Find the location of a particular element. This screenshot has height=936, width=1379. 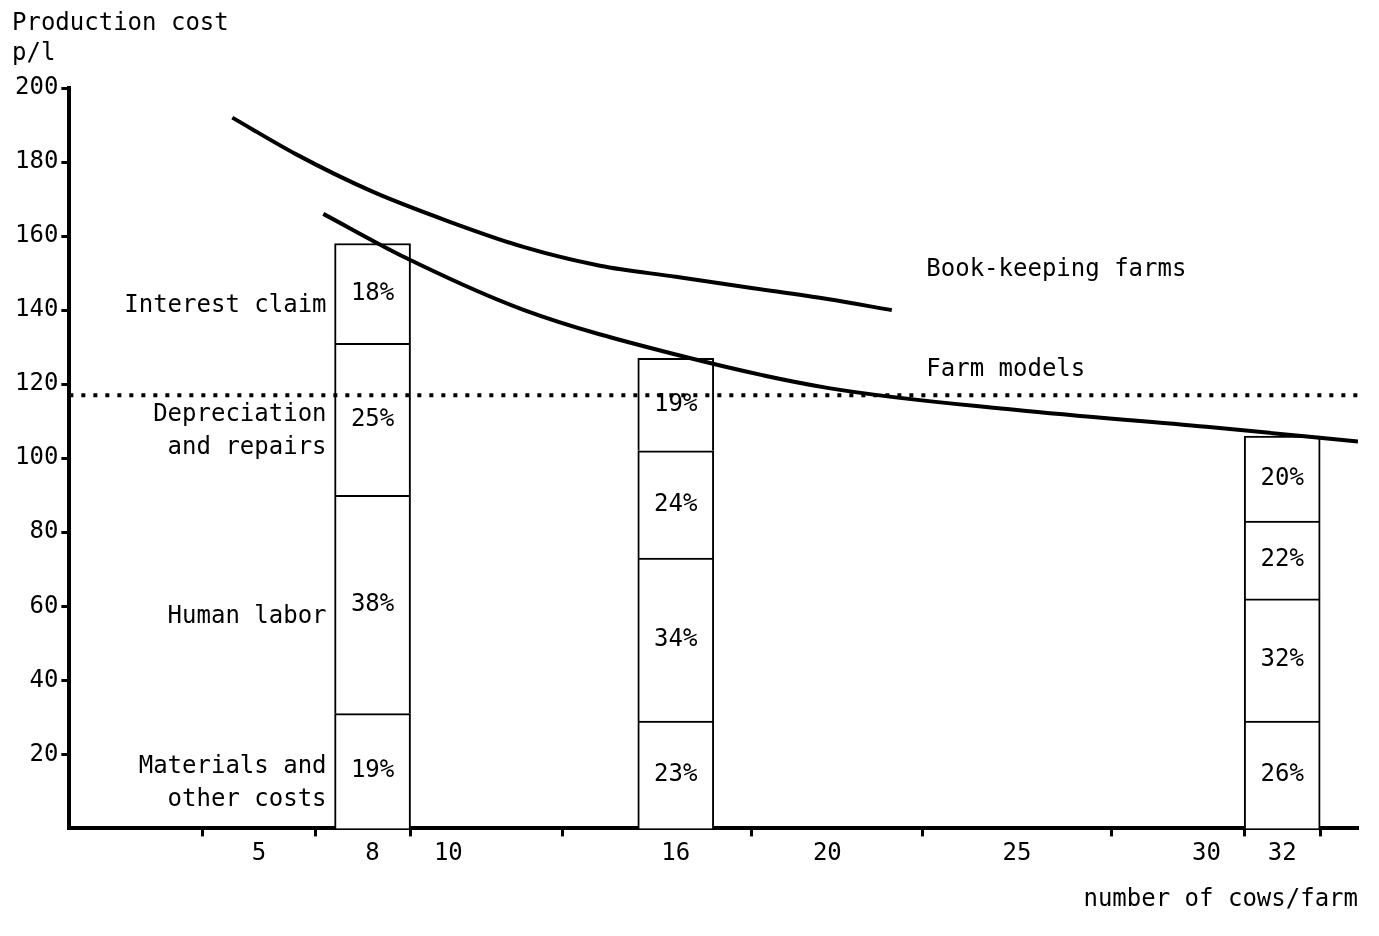

annotation: 34% is located at coordinates (676, 637).